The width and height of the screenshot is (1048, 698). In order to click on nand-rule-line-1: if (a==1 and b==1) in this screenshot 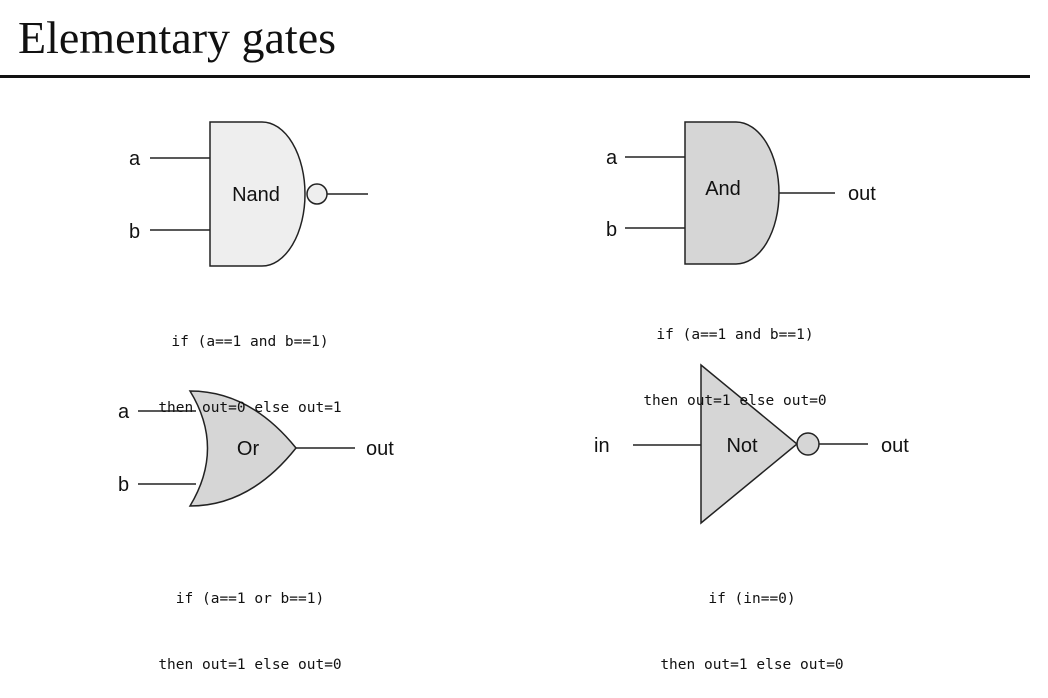, I will do `click(250, 342)`.